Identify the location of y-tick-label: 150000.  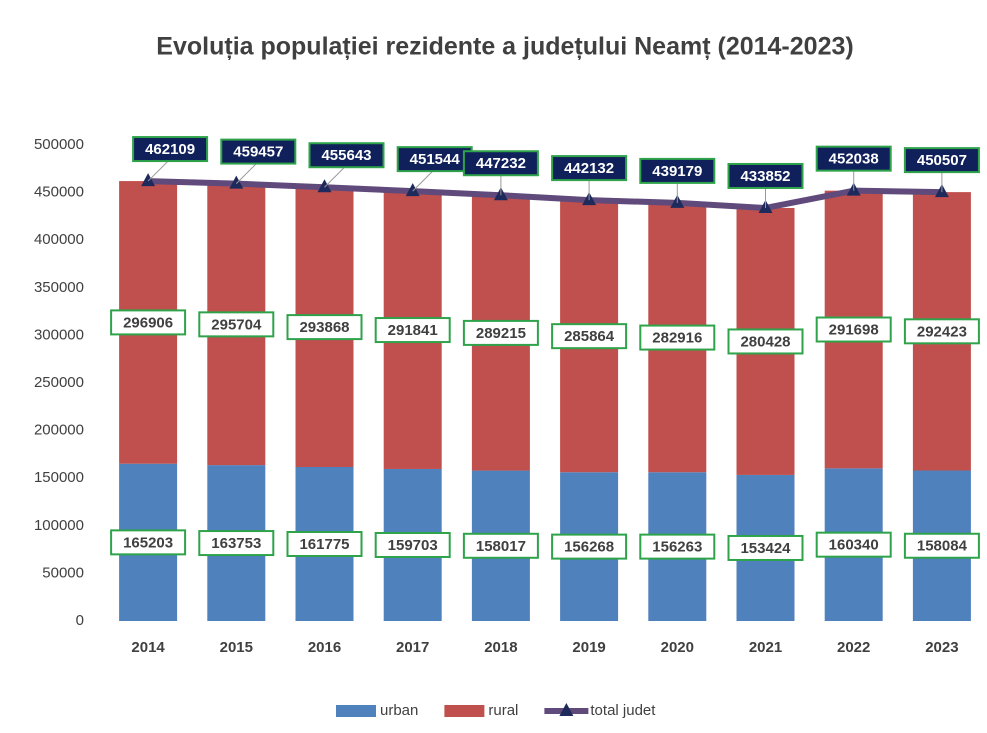
(59, 477).